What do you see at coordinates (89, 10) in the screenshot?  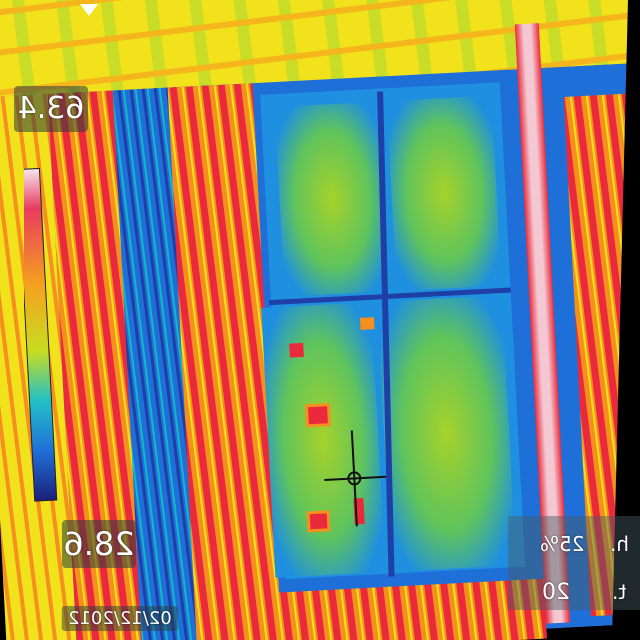 I see `cursor-marker-icon` at bounding box center [89, 10].